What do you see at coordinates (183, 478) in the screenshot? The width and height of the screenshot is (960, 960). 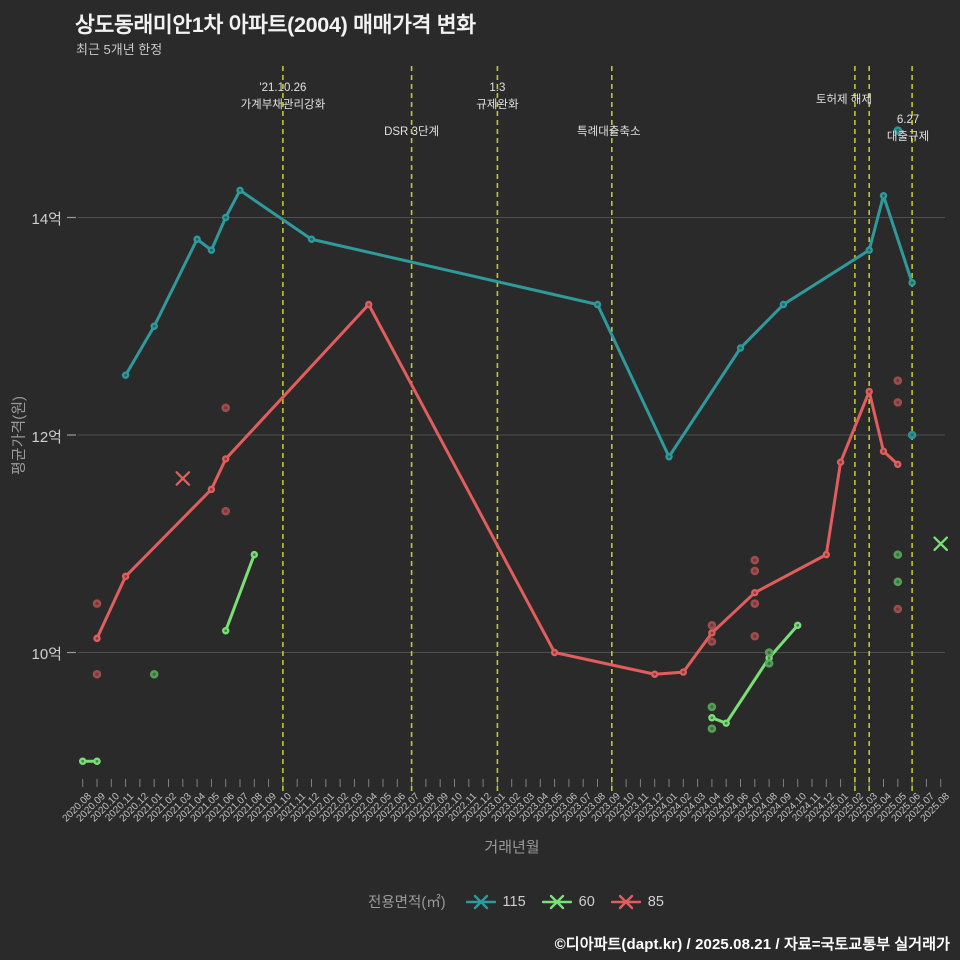 I see `series-85-x-marker` at bounding box center [183, 478].